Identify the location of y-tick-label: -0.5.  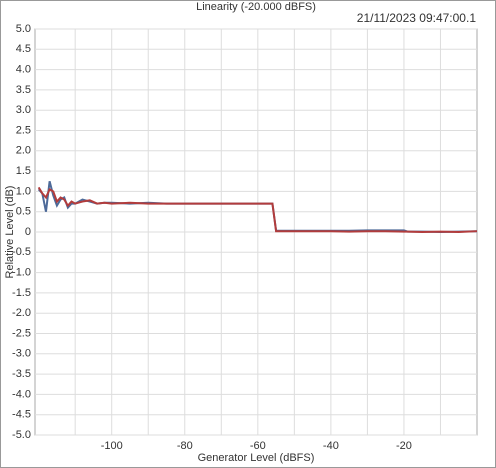
(21, 252).